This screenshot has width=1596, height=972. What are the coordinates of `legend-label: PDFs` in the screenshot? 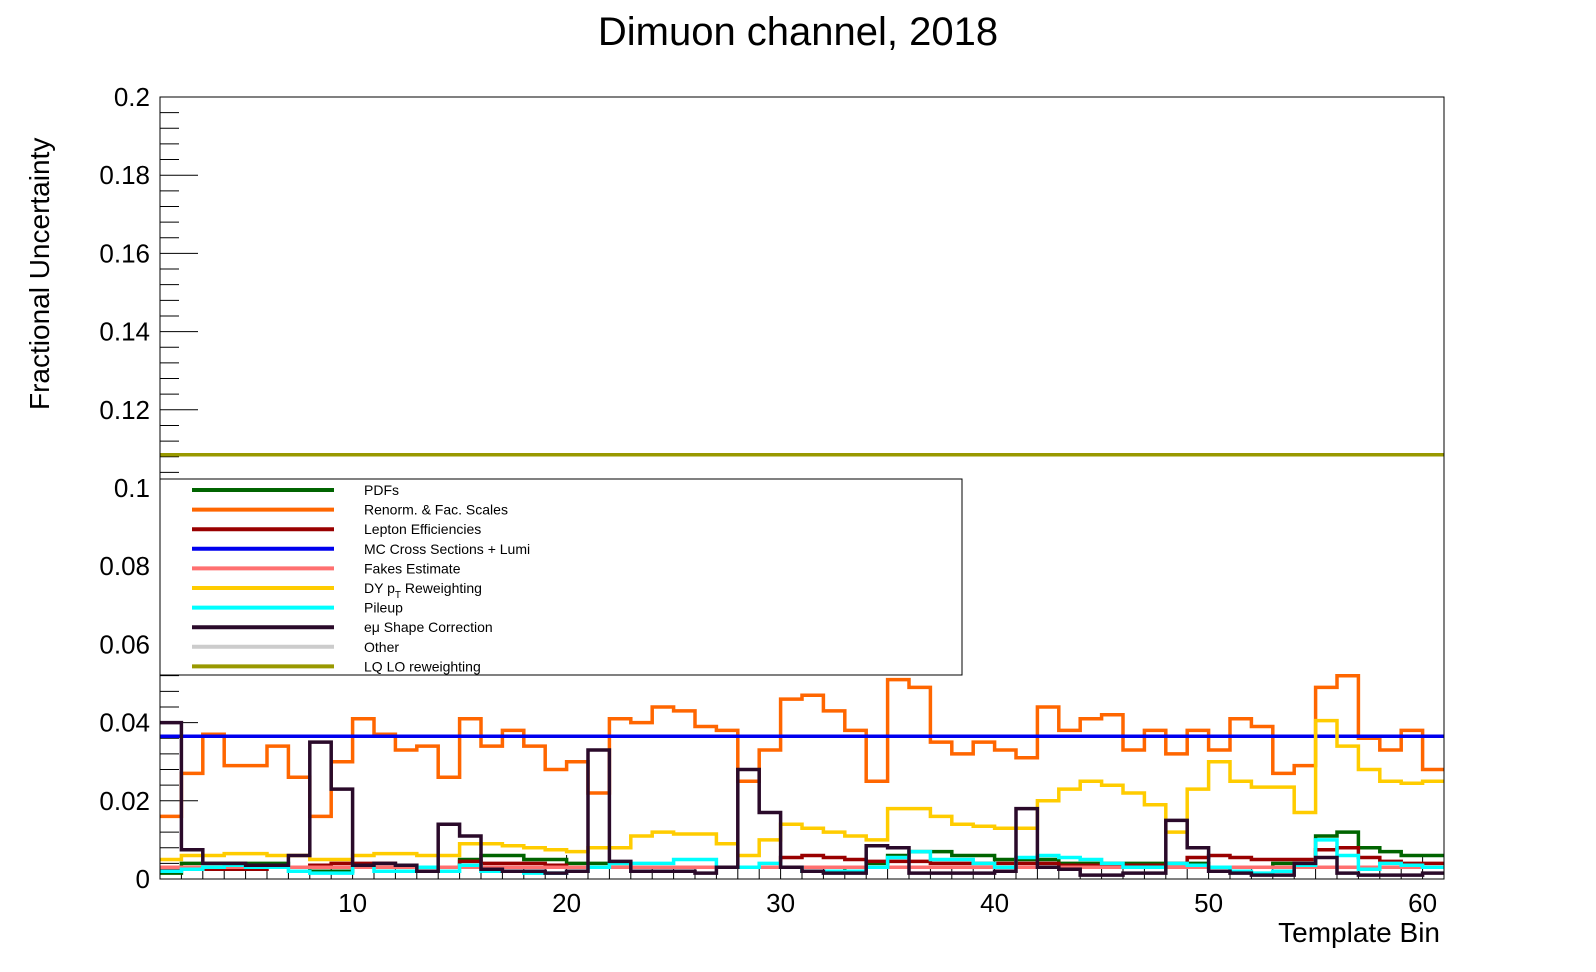 It's located at (381, 490).